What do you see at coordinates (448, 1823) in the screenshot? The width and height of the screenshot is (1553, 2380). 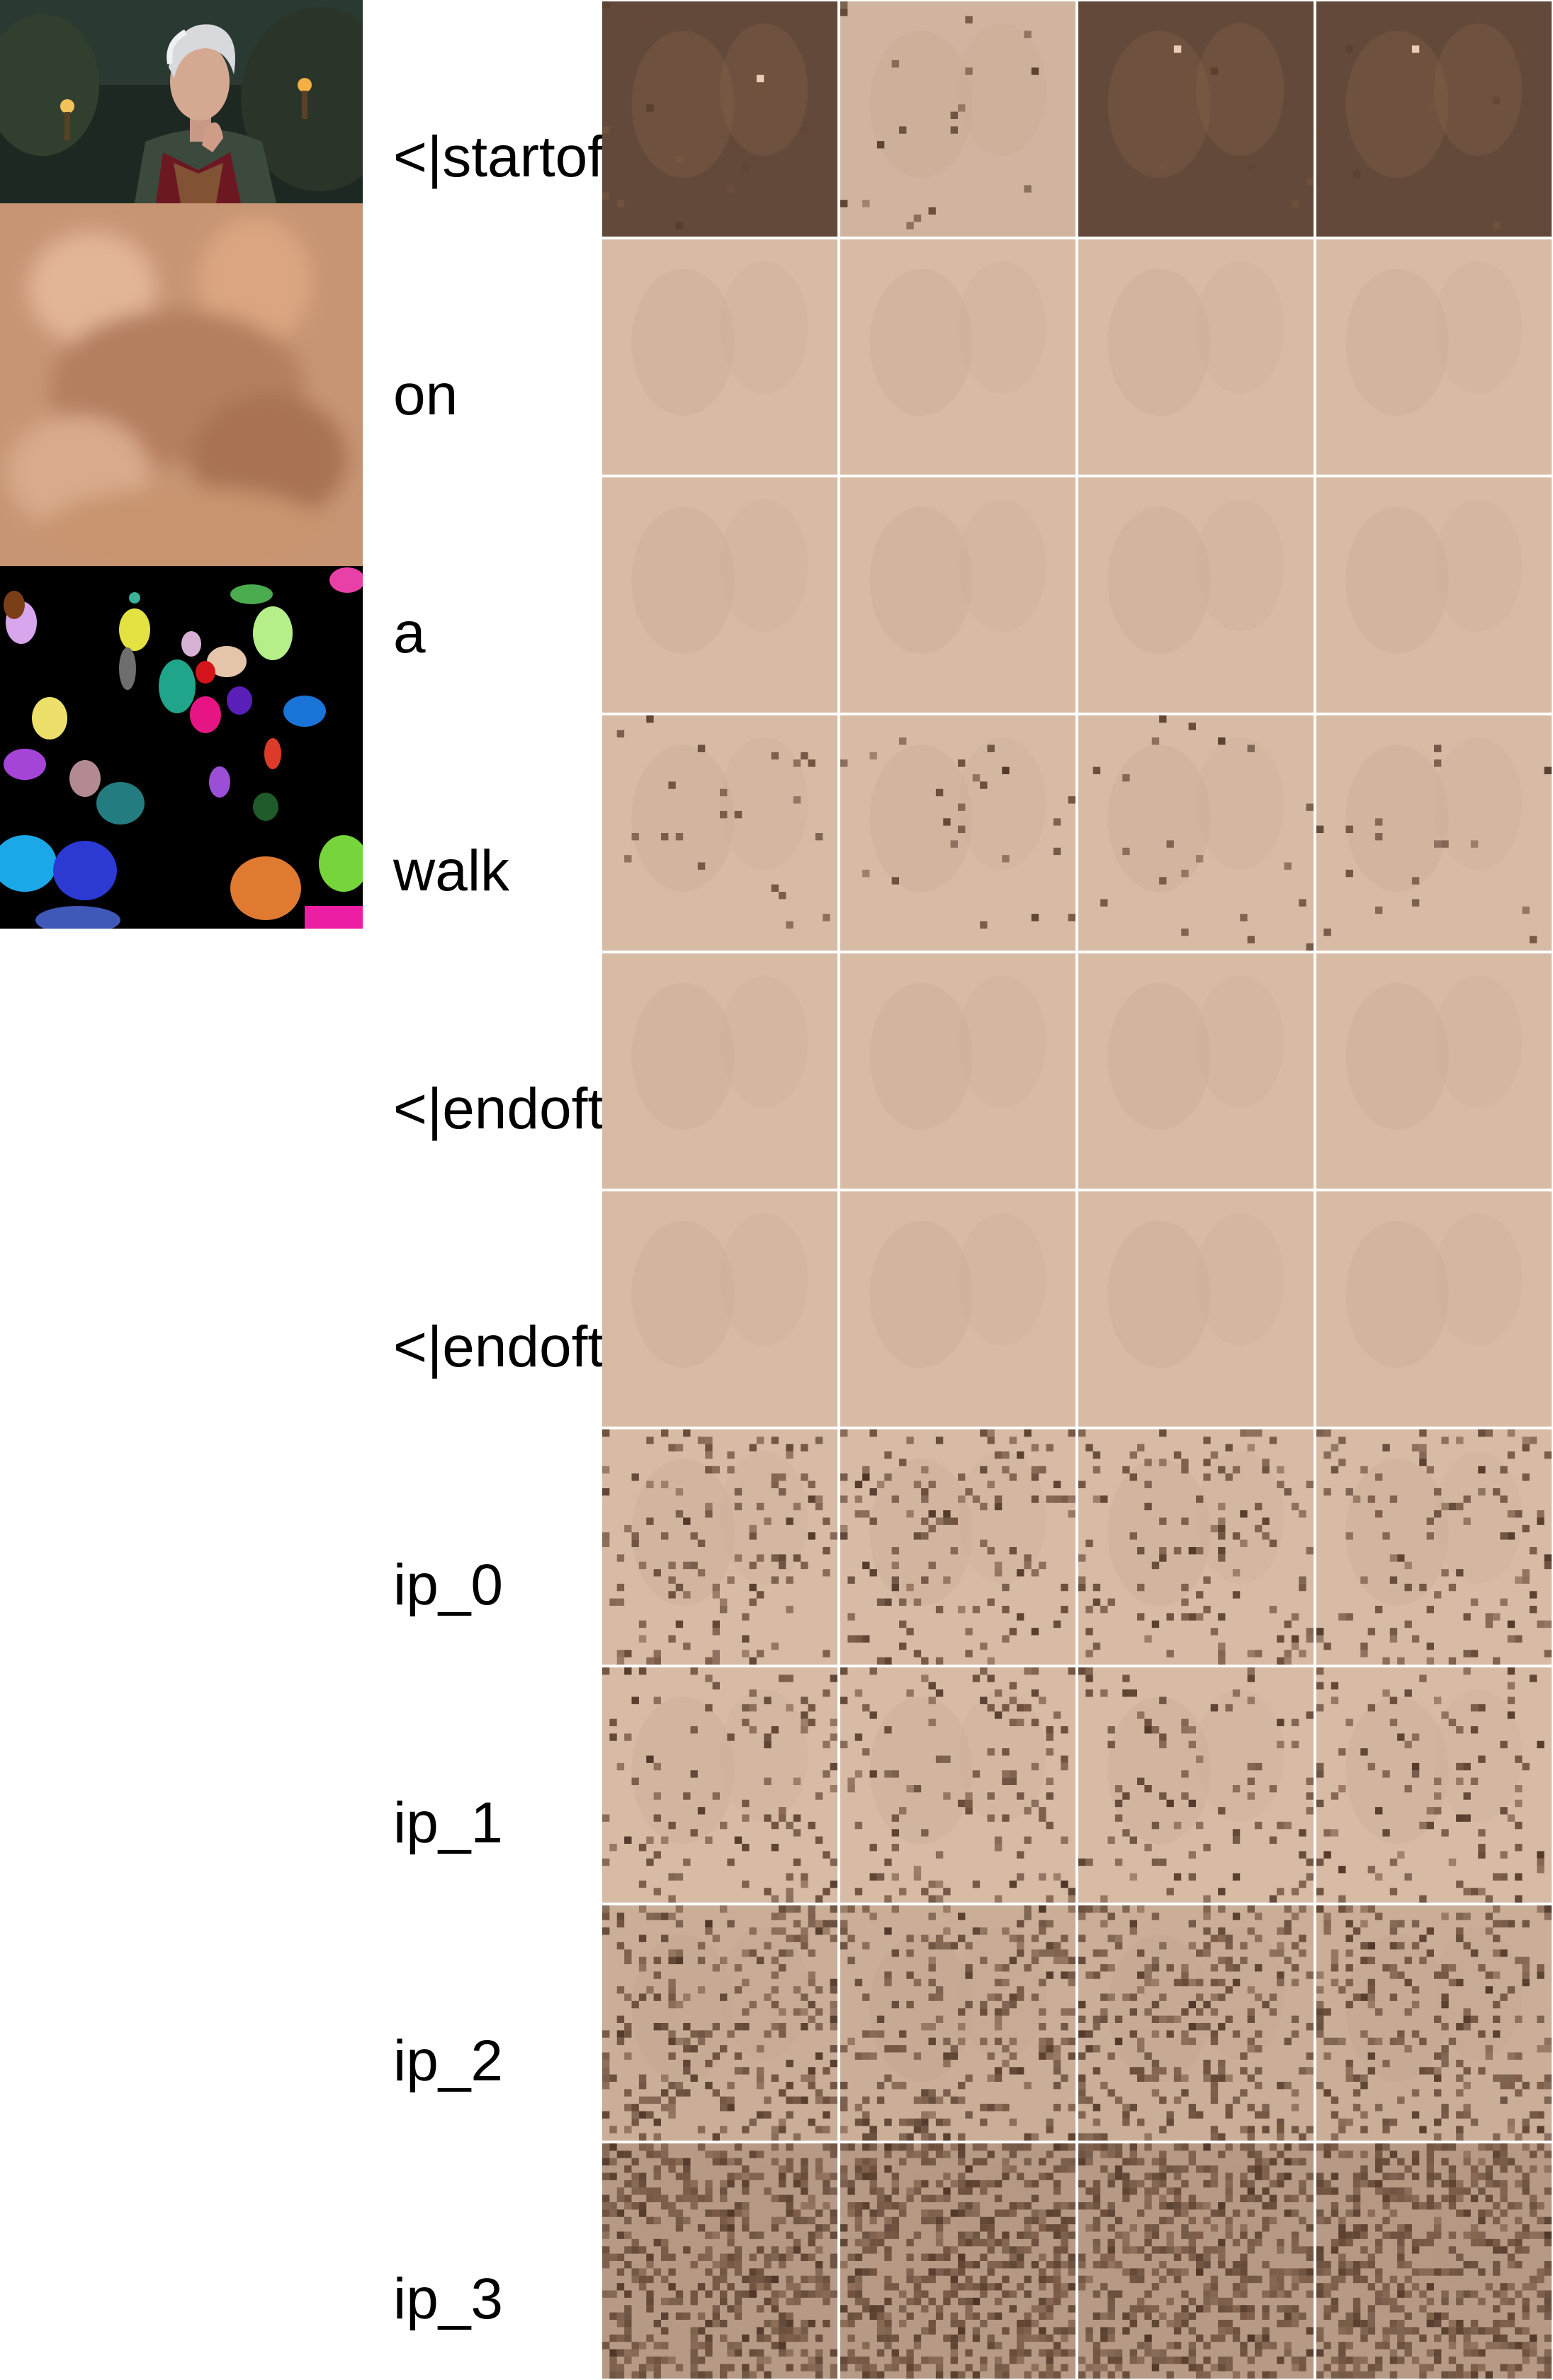 I see `token-label: ip_1` at bounding box center [448, 1823].